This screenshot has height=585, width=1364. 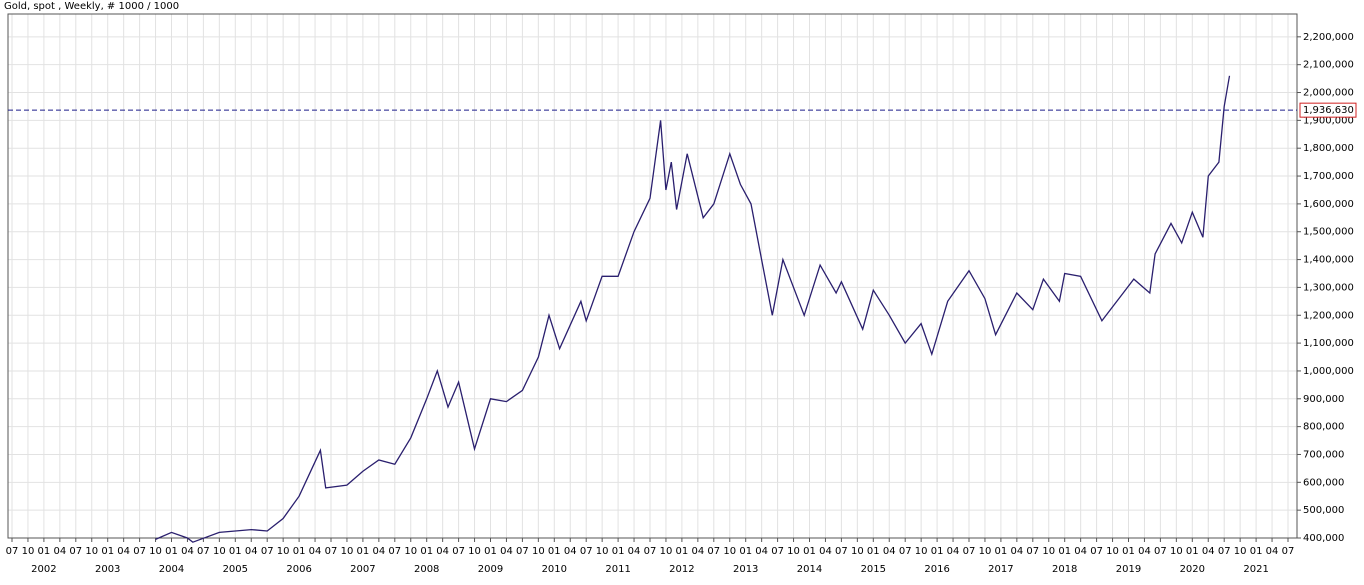 I want to click on last-price-box, so click(x=1328, y=110).